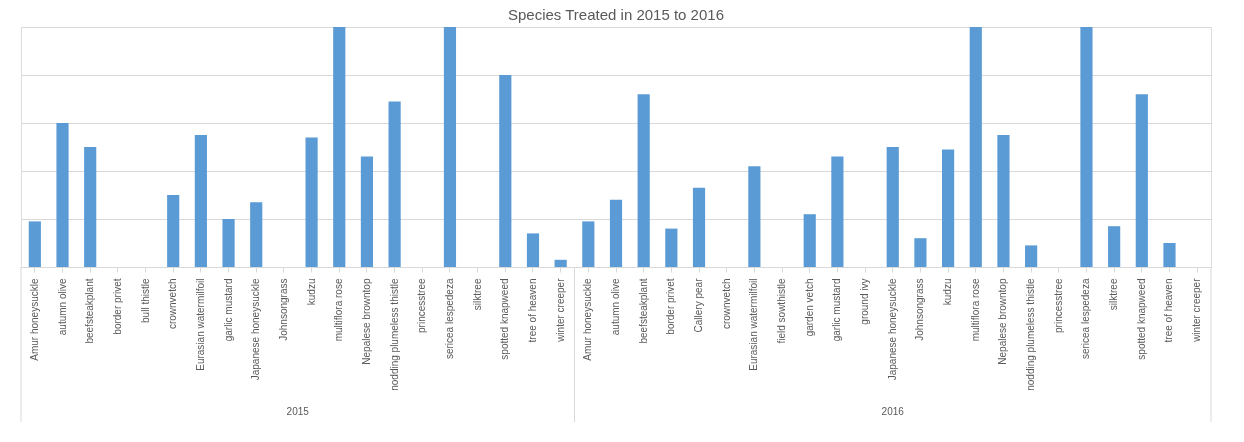 Image resolution: width=1244 pixels, height=442 pixels. What do you see at coordinates (893, 411) in the screenshot?
I see `text: 2016` at bounding box center [893, 411].